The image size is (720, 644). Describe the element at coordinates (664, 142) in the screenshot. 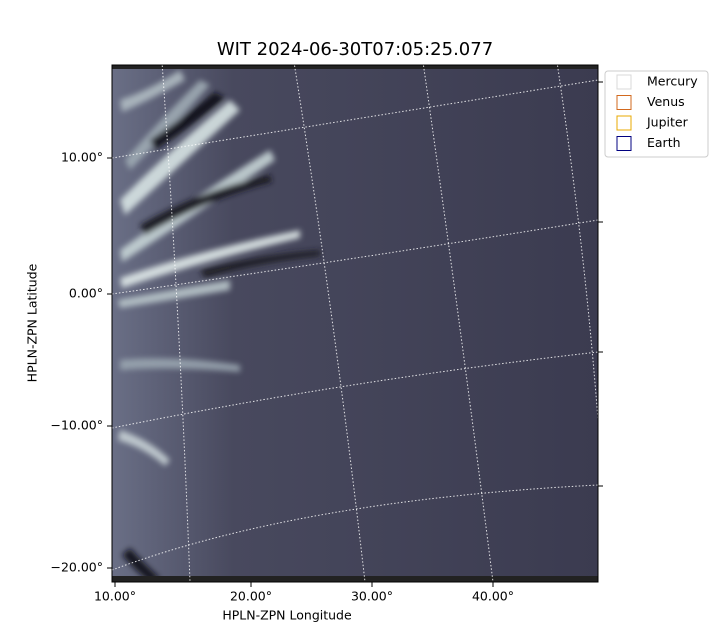

I see `legend-label: Earth` at that location.